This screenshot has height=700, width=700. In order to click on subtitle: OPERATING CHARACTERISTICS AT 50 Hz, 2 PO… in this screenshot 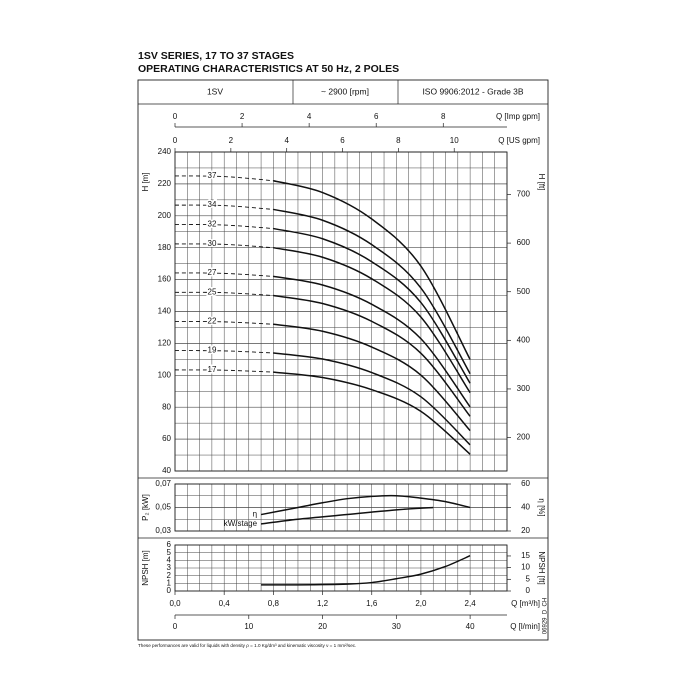, I will do `click(268, 69)`.